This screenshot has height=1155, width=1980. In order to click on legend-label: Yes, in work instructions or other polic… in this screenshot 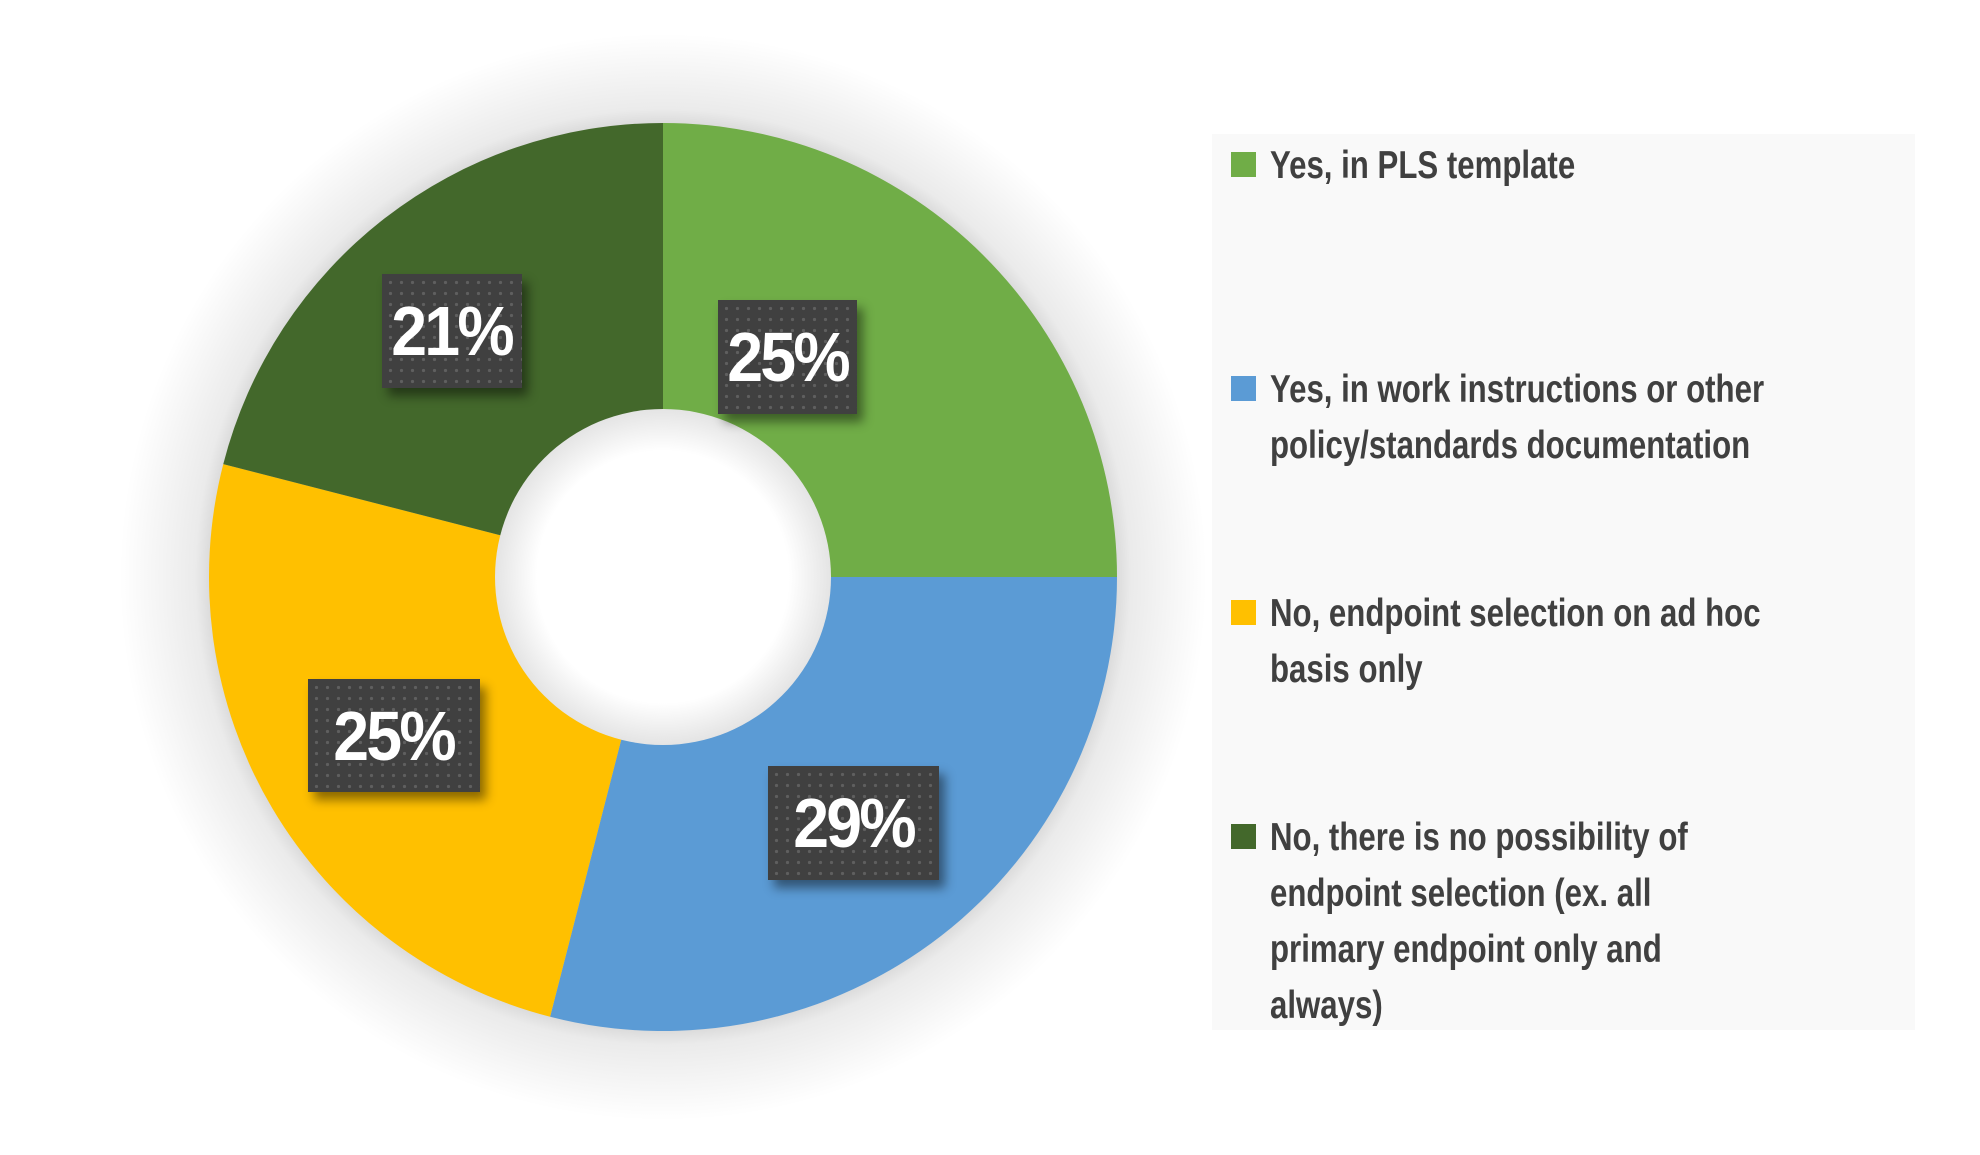, I will do `click(1517, 418)`.